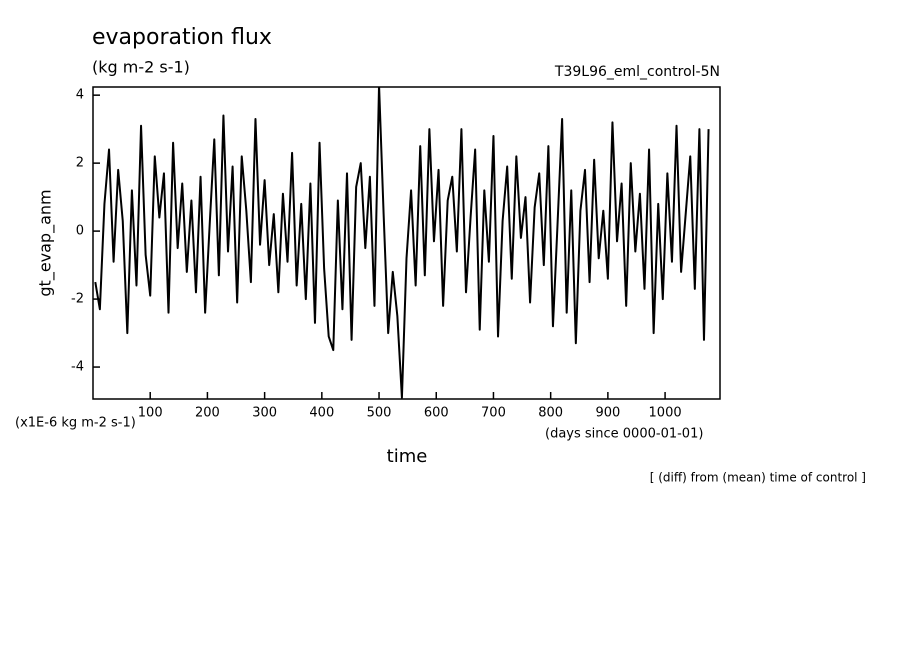 The width and height of the screenshot is (904, 654). Describe the element at coordinates (637, 72) in the screenshot. I see `run-name: T39L96_eml_control-5N` at that location.